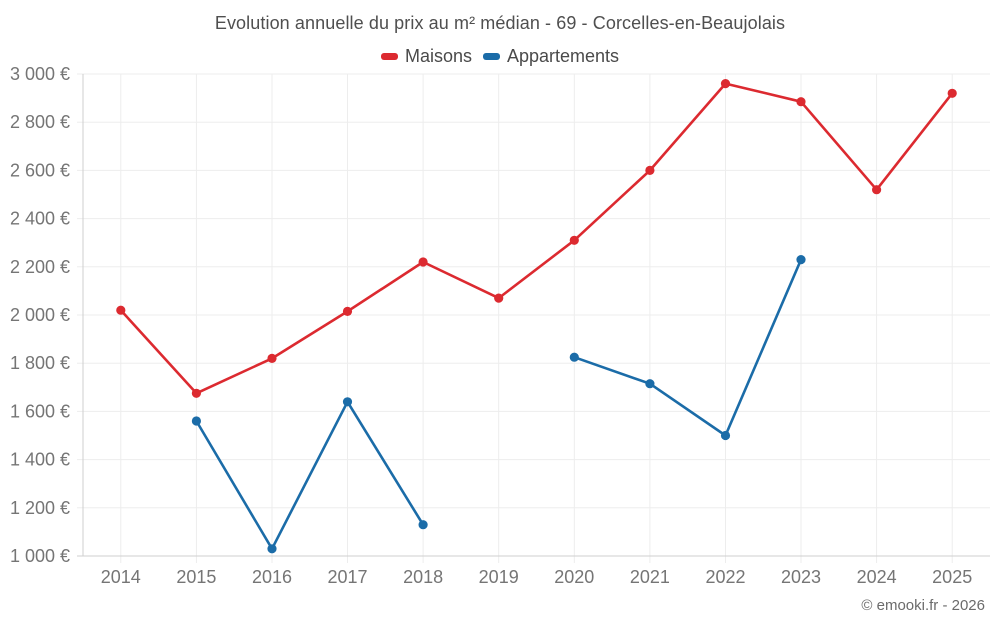 The height and width of the screenshot is (625, 1000). I want to click on legend-swatch-appartements-icon, so click(491, 56).